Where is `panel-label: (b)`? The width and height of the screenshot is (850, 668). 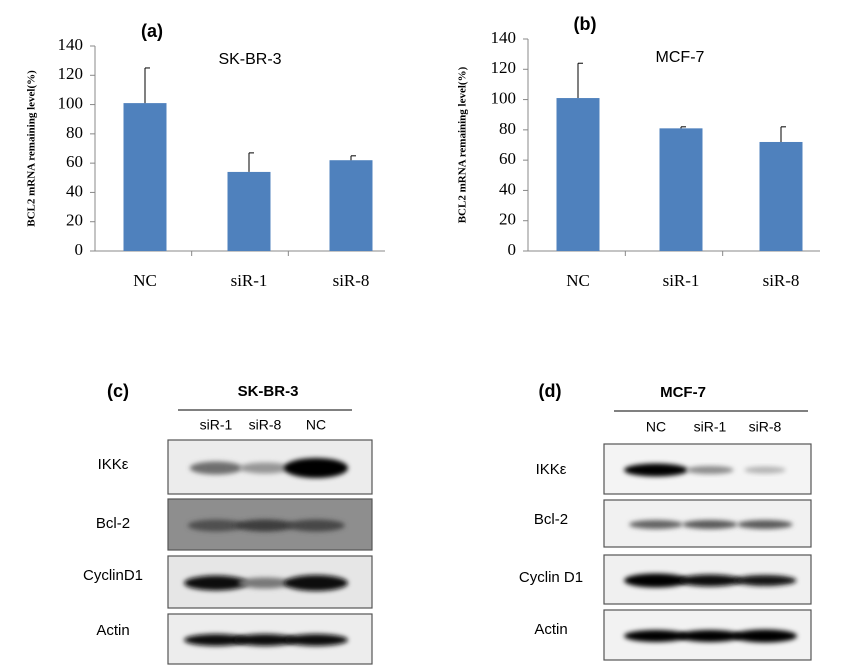
panel-label: (b) is located at coordinates (585, 24).